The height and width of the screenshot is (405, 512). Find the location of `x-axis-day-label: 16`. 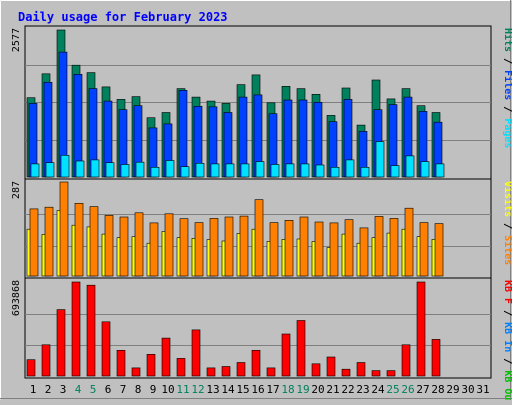

x-axis-day-label: 16 is located at coordinates (257, 389).